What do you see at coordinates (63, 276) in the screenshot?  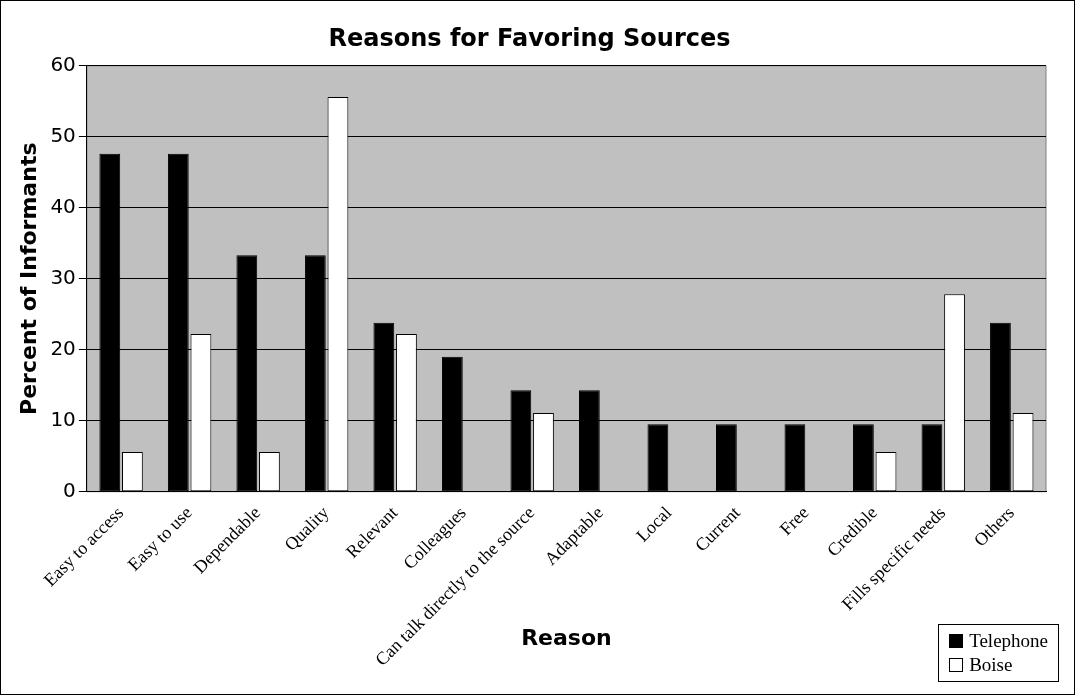 I see `y-tick-label: 30` at bounding box center [63, 276].